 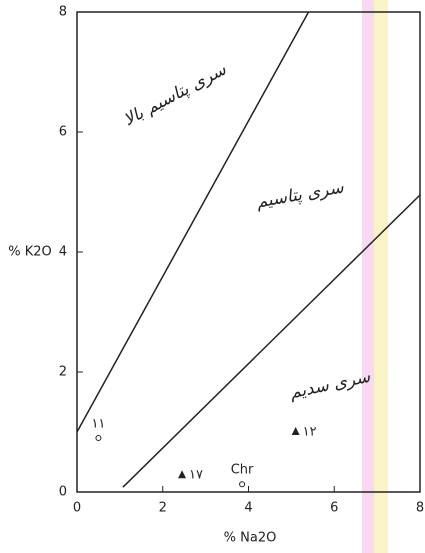 I want to click on region-label: سری پتاسیم بالا, so click(x=175, y=94).